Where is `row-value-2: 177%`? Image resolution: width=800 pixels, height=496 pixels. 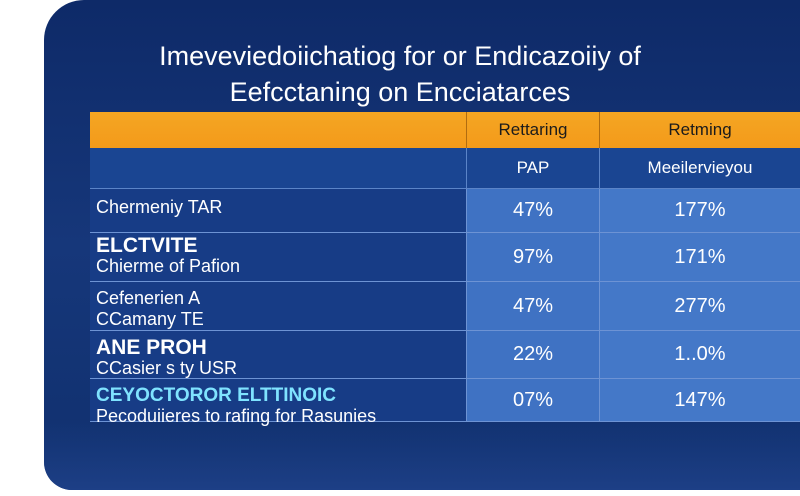
row-value-2: 177% is located at coordinates (699, 210).